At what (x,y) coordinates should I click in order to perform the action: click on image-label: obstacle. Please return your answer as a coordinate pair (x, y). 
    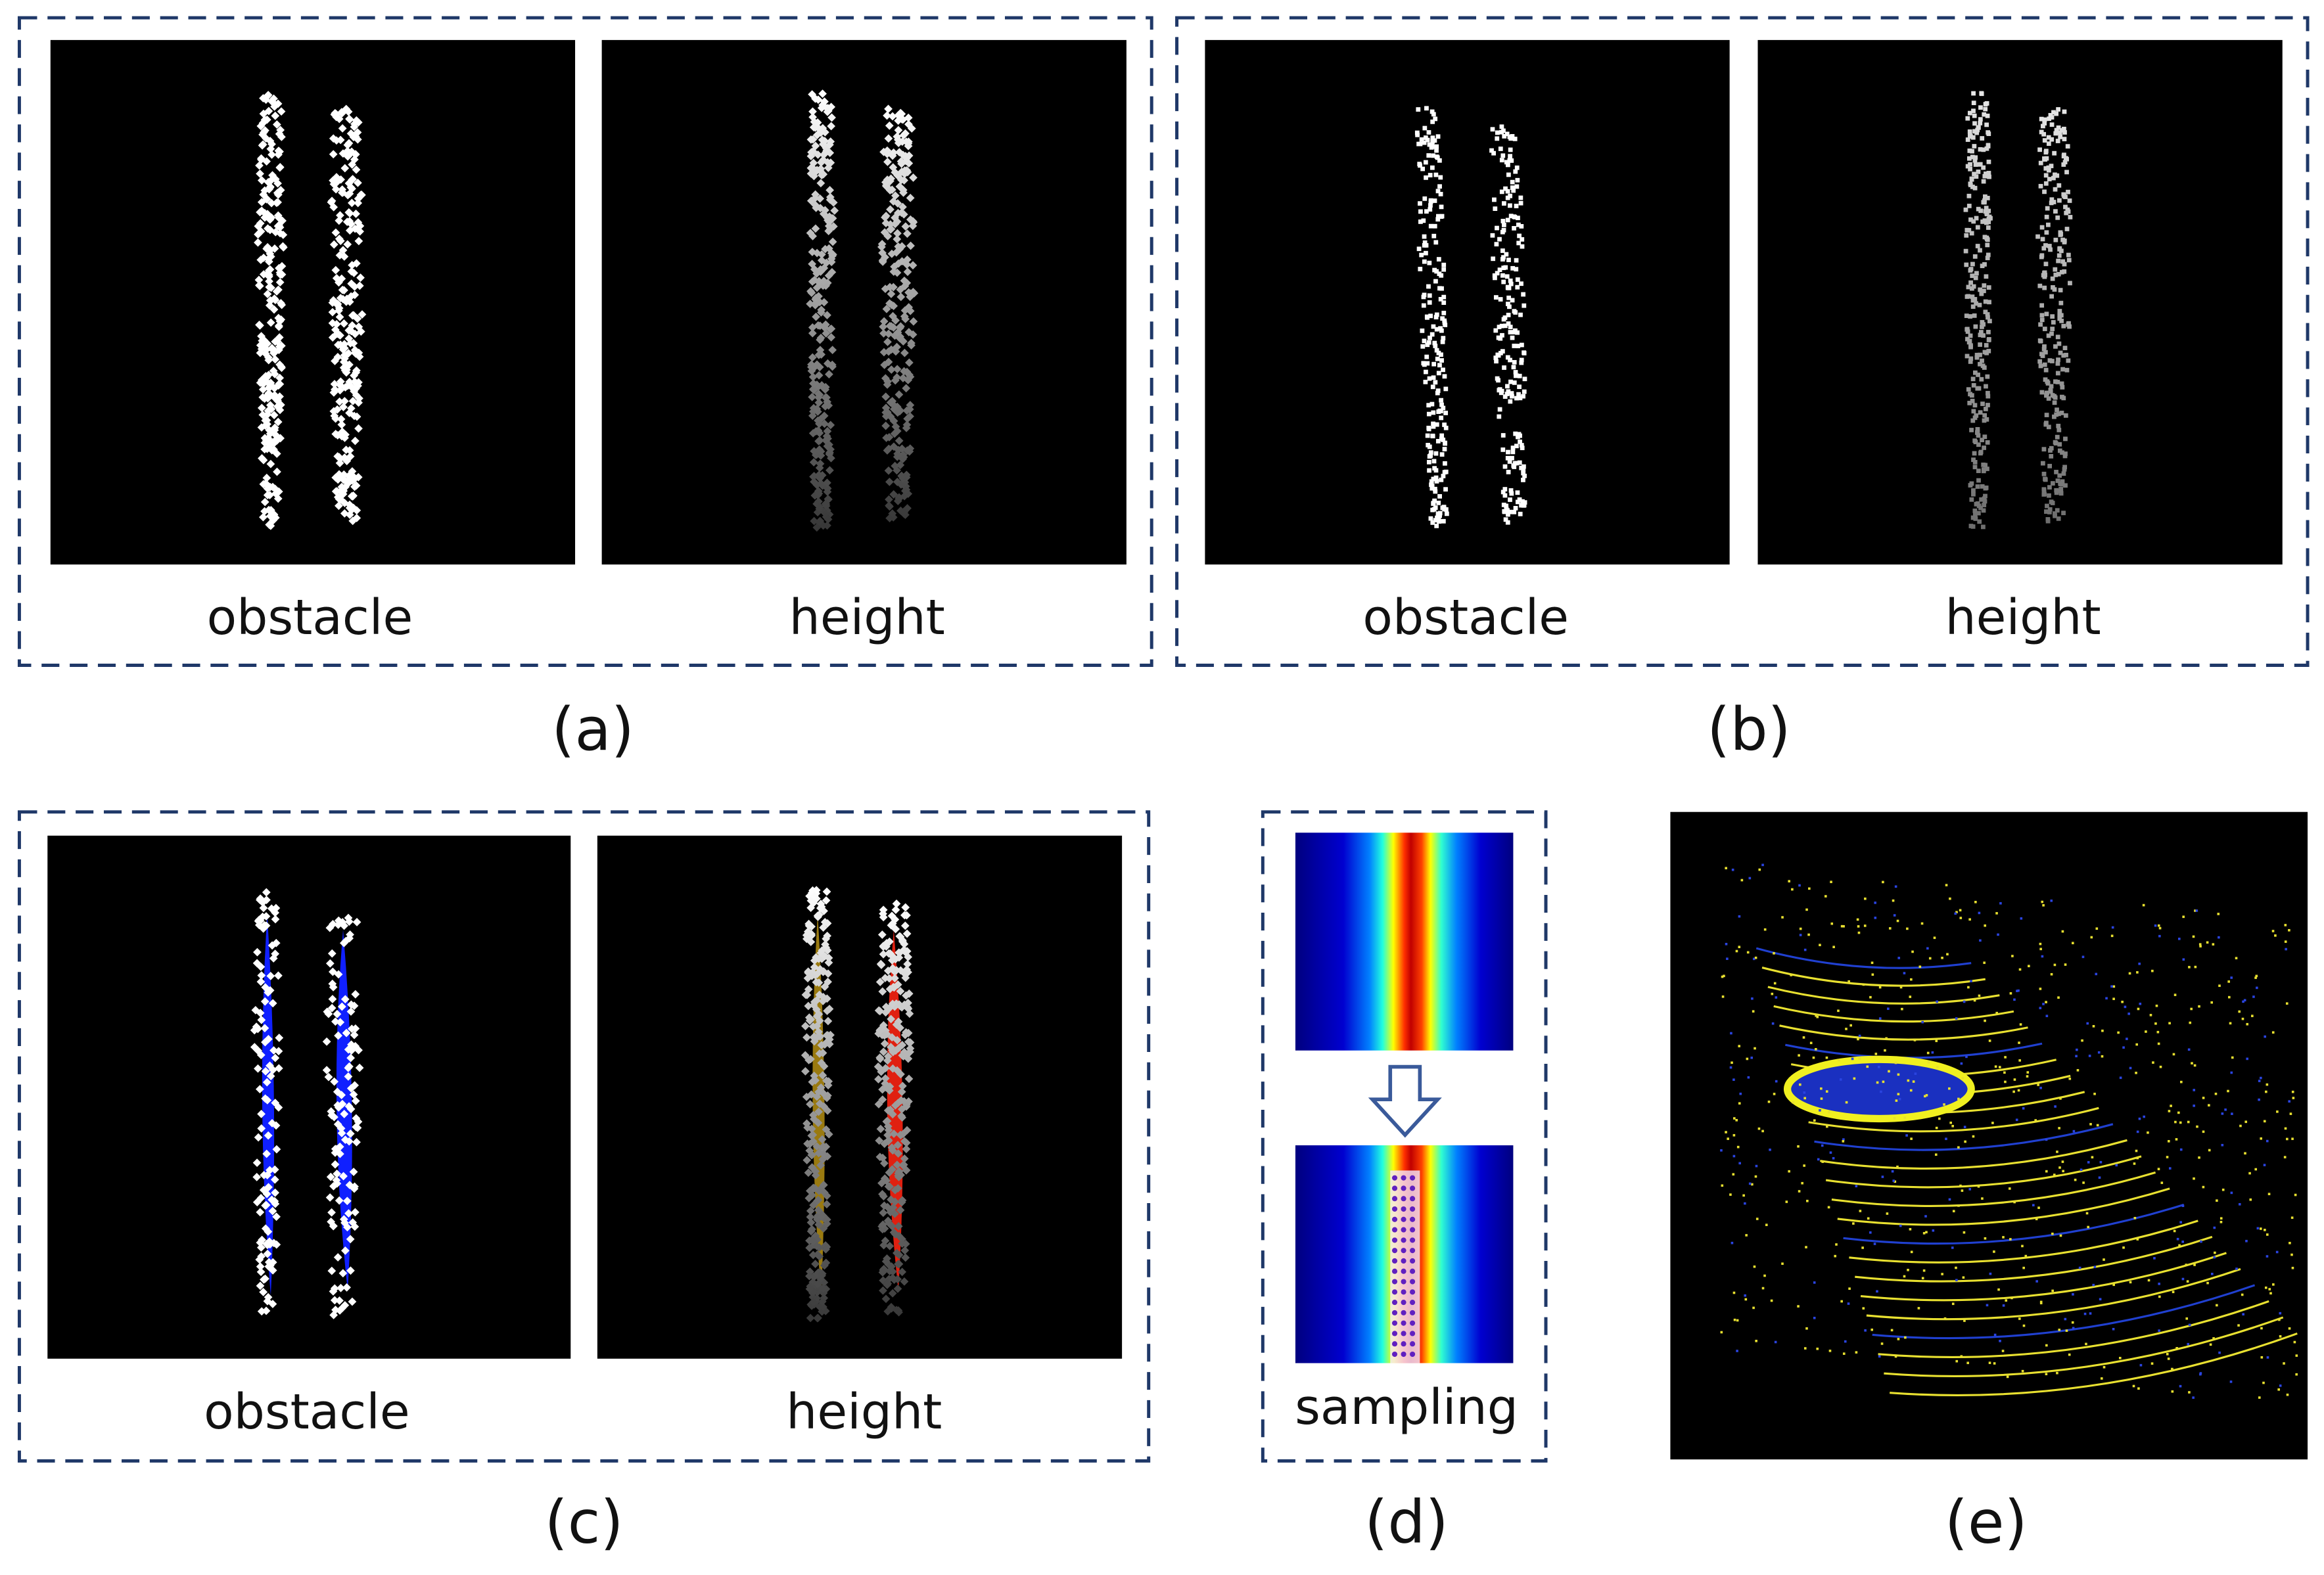
    Looking at the image, I should click on (310, 617).